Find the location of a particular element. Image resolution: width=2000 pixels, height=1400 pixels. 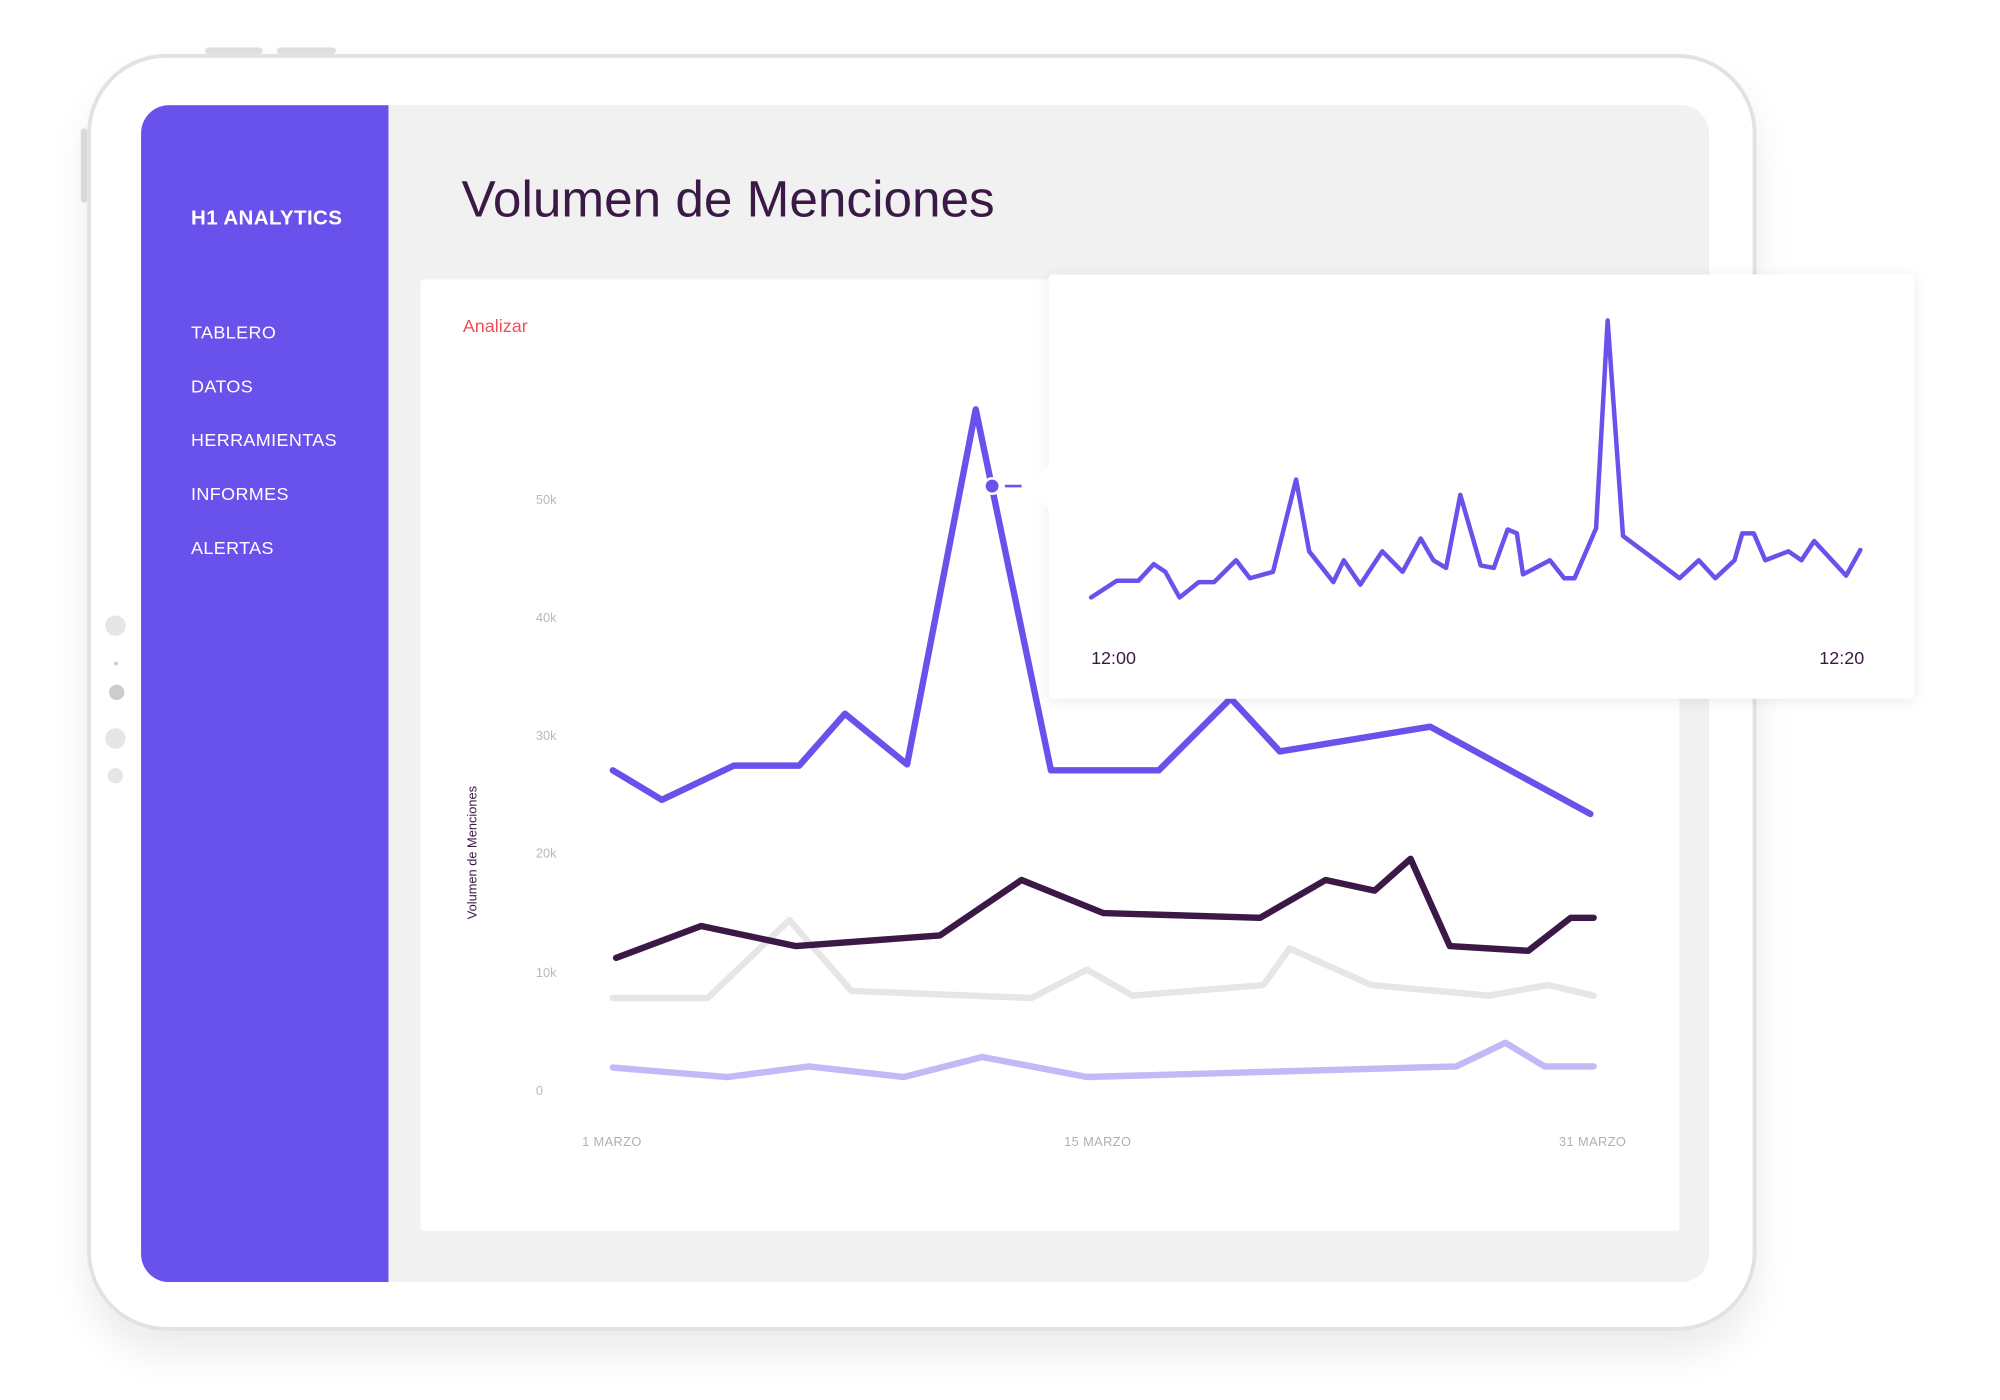

brand-logo: H1 ANALYTICS is located at coordinates (267, 218).